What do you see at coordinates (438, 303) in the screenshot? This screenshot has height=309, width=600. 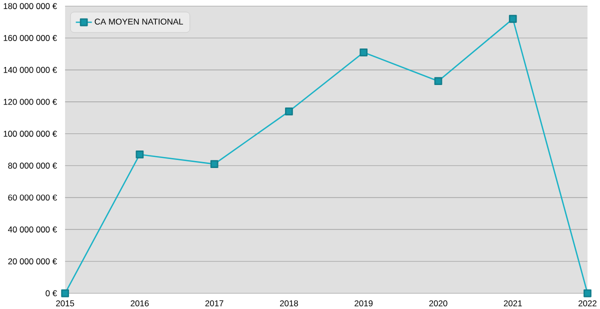 I see `x-tick-label: 2020` at bounding box center [438, 303].